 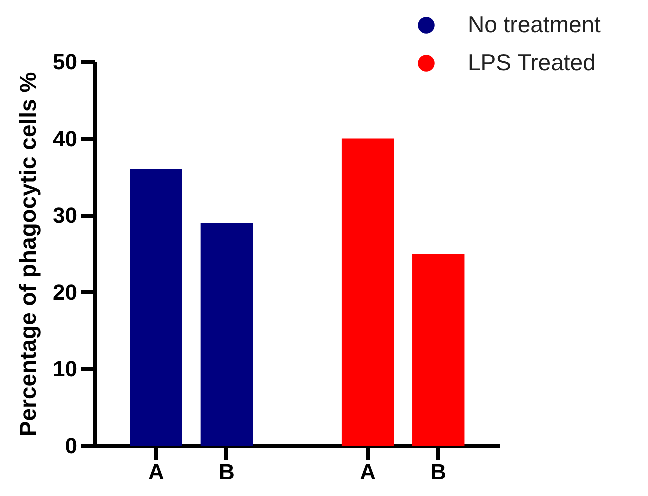 I want to click on y-tick-label: 20, so click(x=65, y=292).